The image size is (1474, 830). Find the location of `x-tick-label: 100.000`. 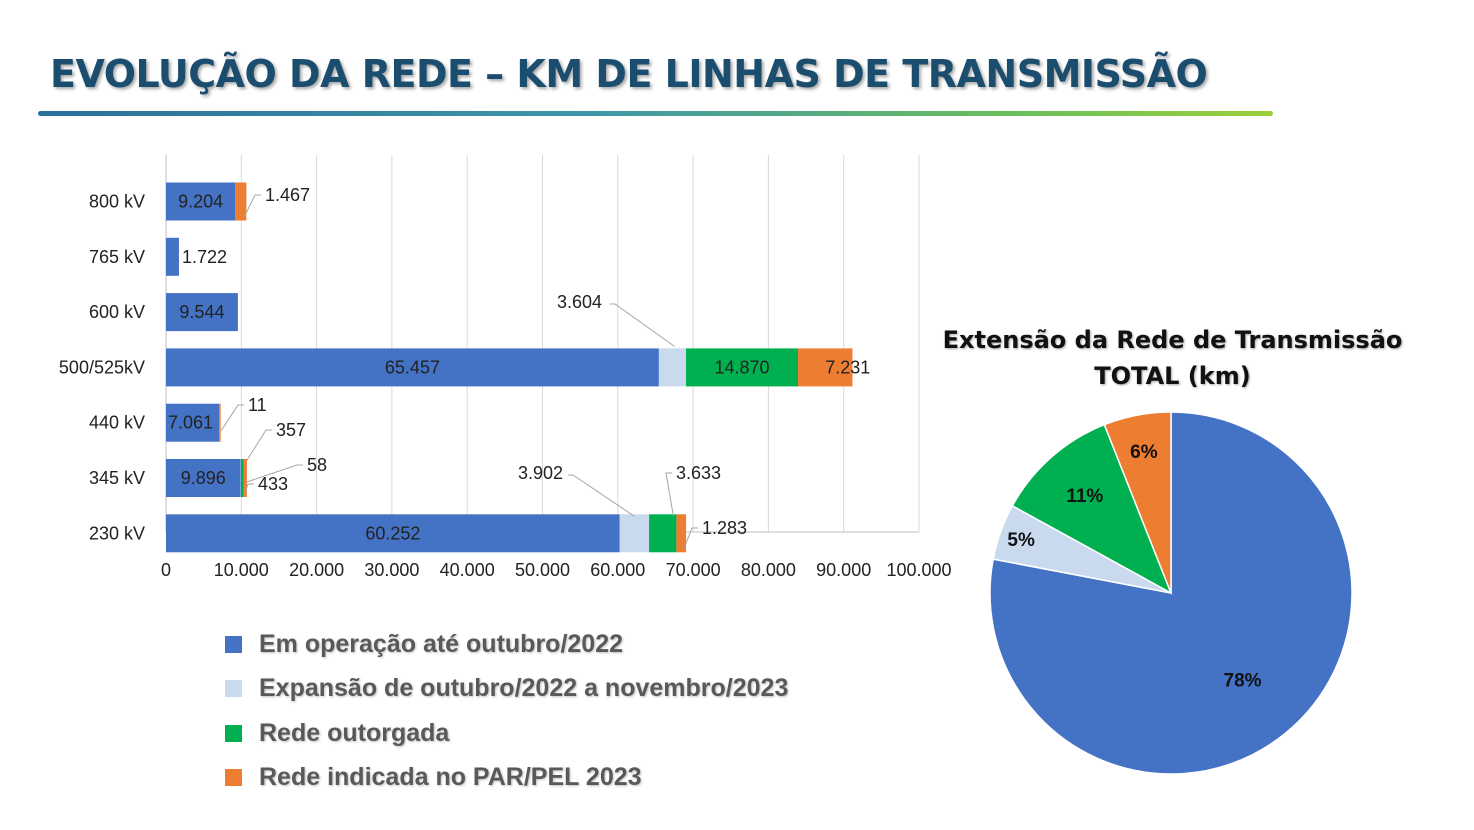

x-tick-label: 100.000 is located at coordinates (918, 570).